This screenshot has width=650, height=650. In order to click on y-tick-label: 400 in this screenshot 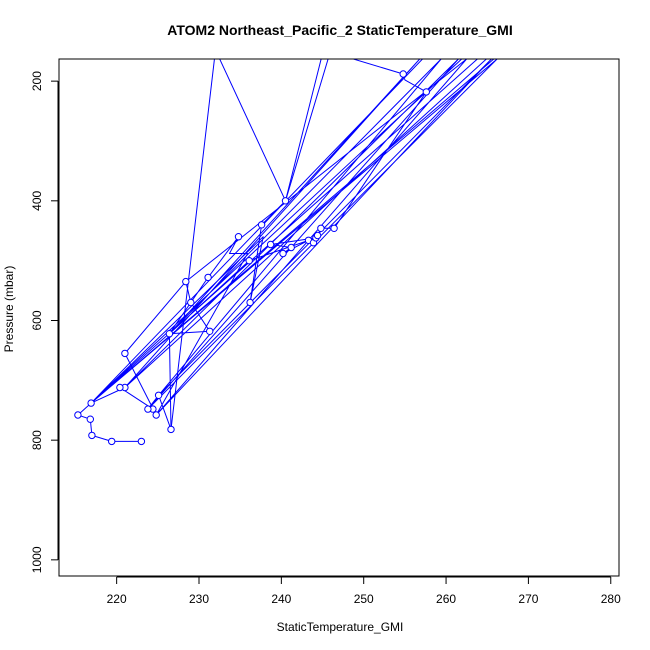, I will do `click(37, 200)`.